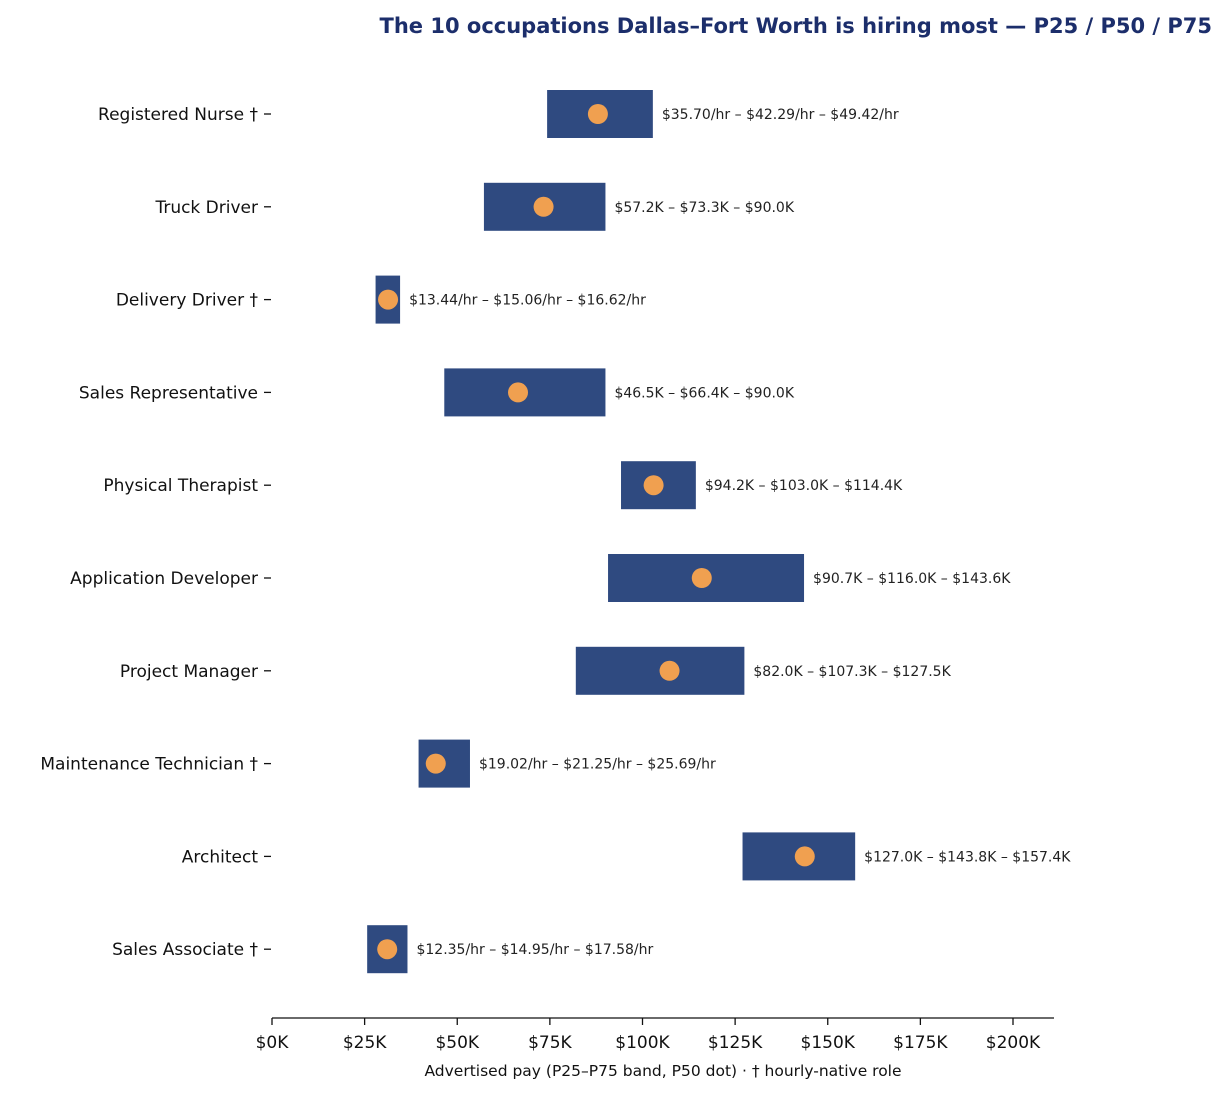 Image resolution: width=1228 pixels, height=1095 pixels. I want to click on data-label: $19.02/hr – $21.25/hr – $25.69/hr, so click(597, 765).